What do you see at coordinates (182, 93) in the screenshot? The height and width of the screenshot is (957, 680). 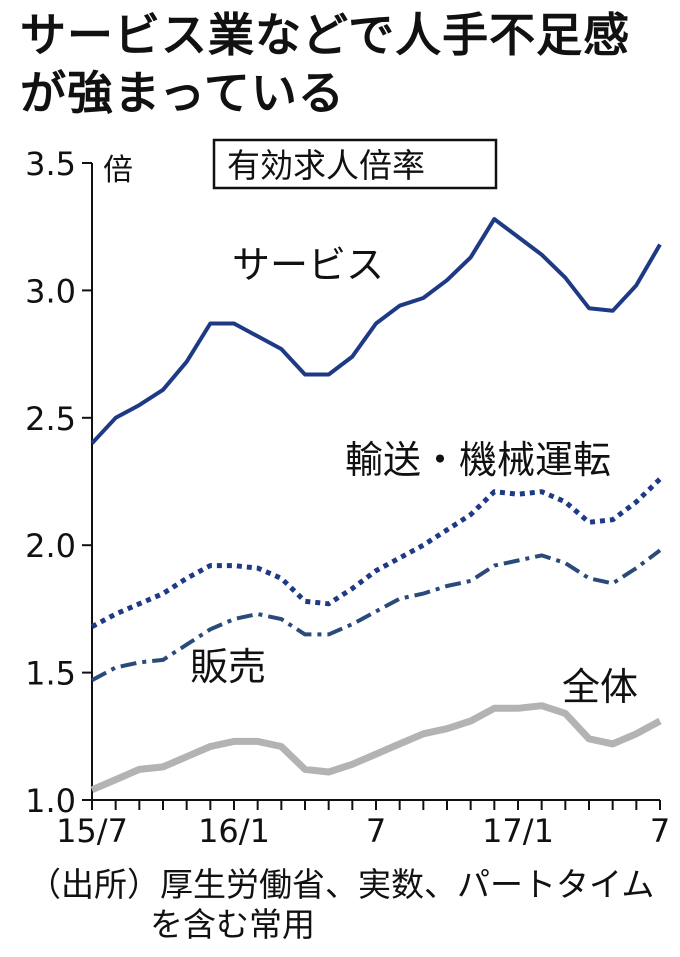 I see `chart-title-line2: が強まっている` at bounding box center [182, 93].